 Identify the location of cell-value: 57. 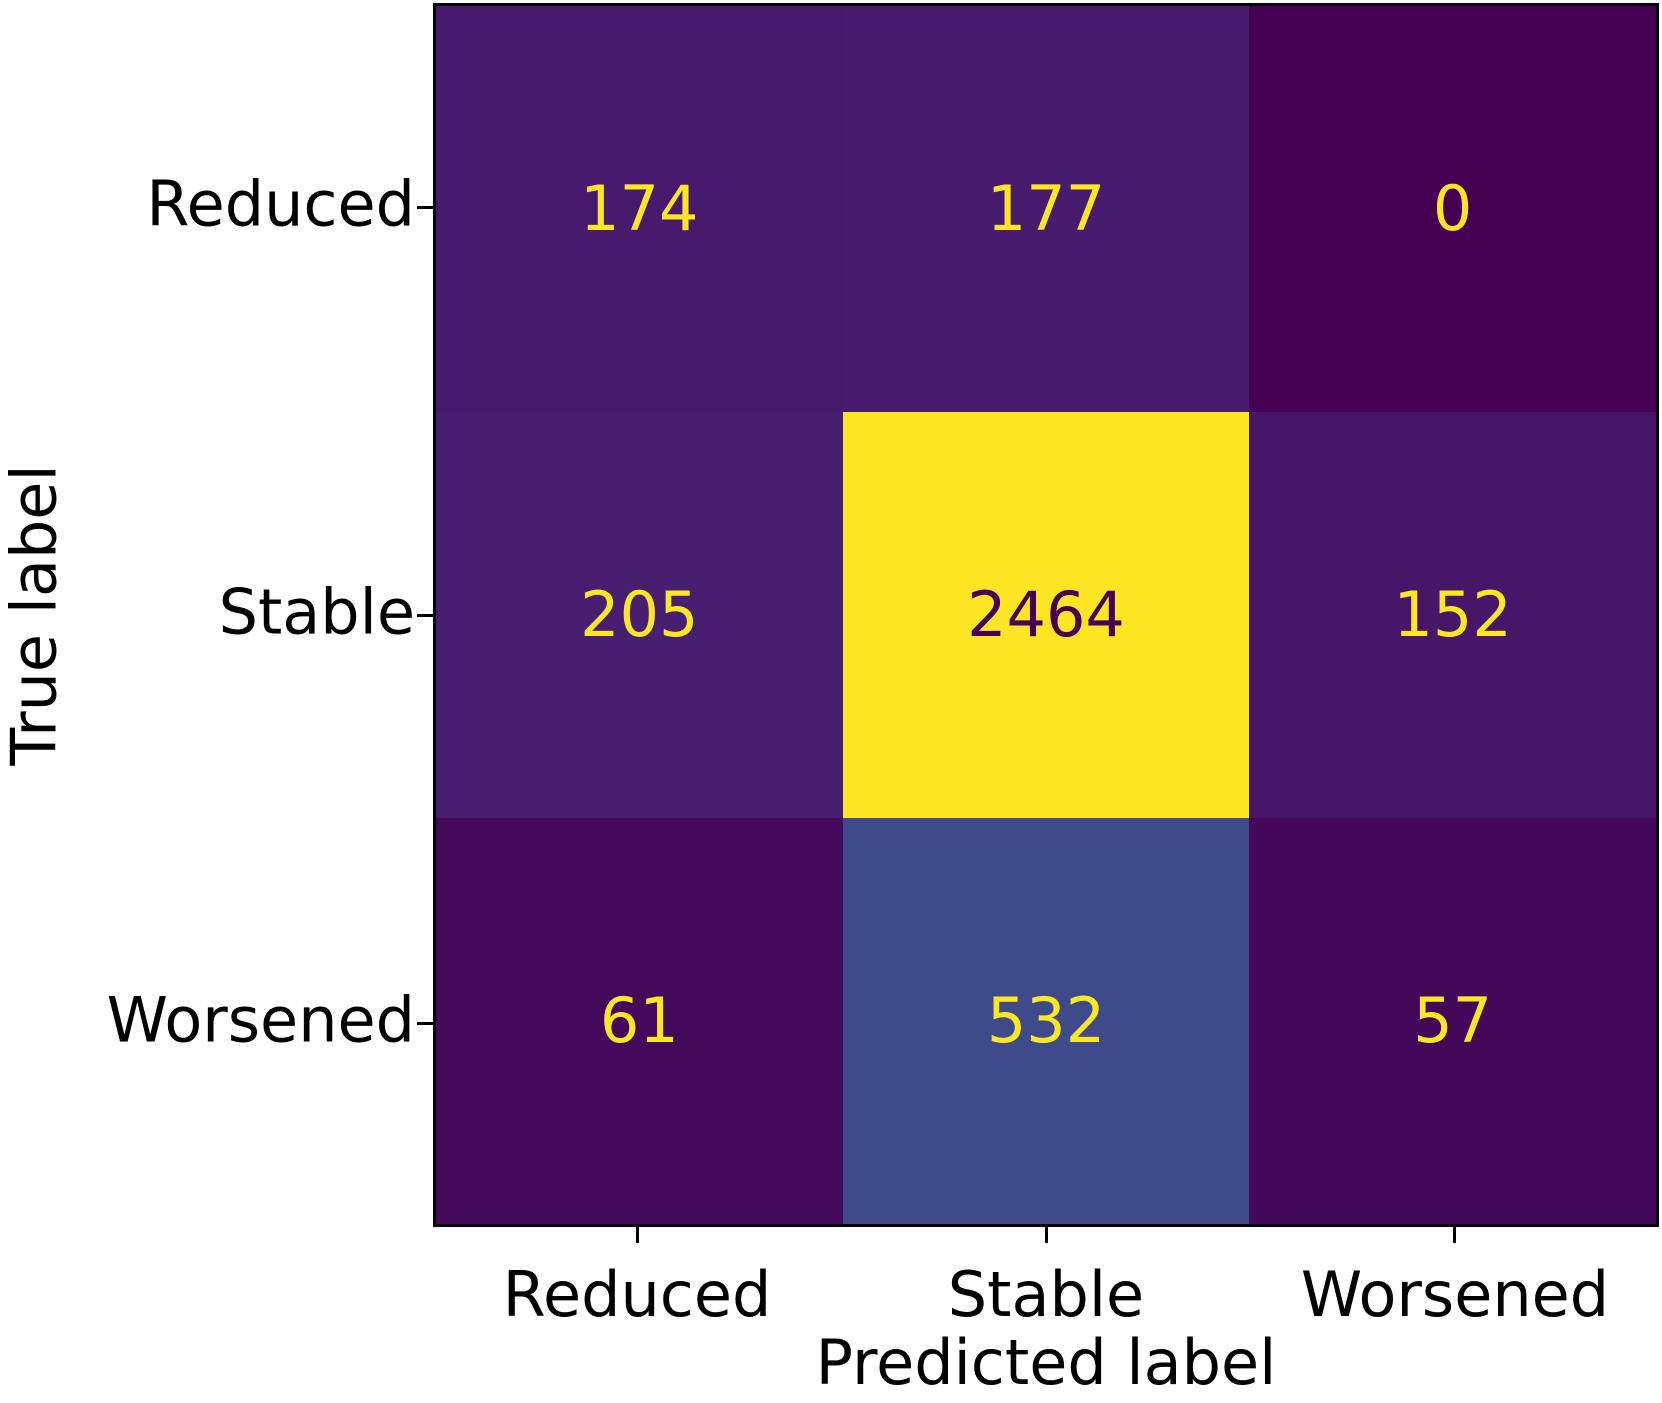
(1453, 1020).